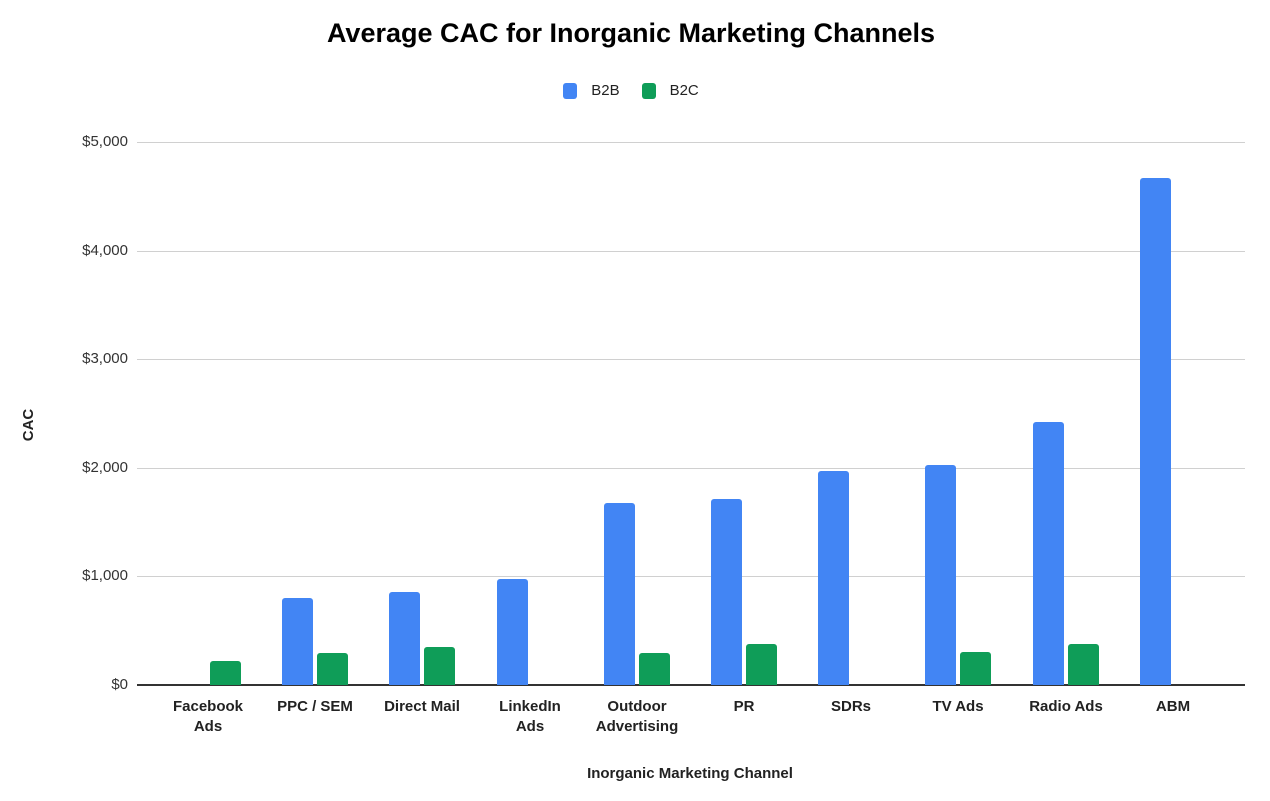  Describe the element at coordinates (648, 90) in the screenshot. I see `legend-swatch-b2c` at that location.